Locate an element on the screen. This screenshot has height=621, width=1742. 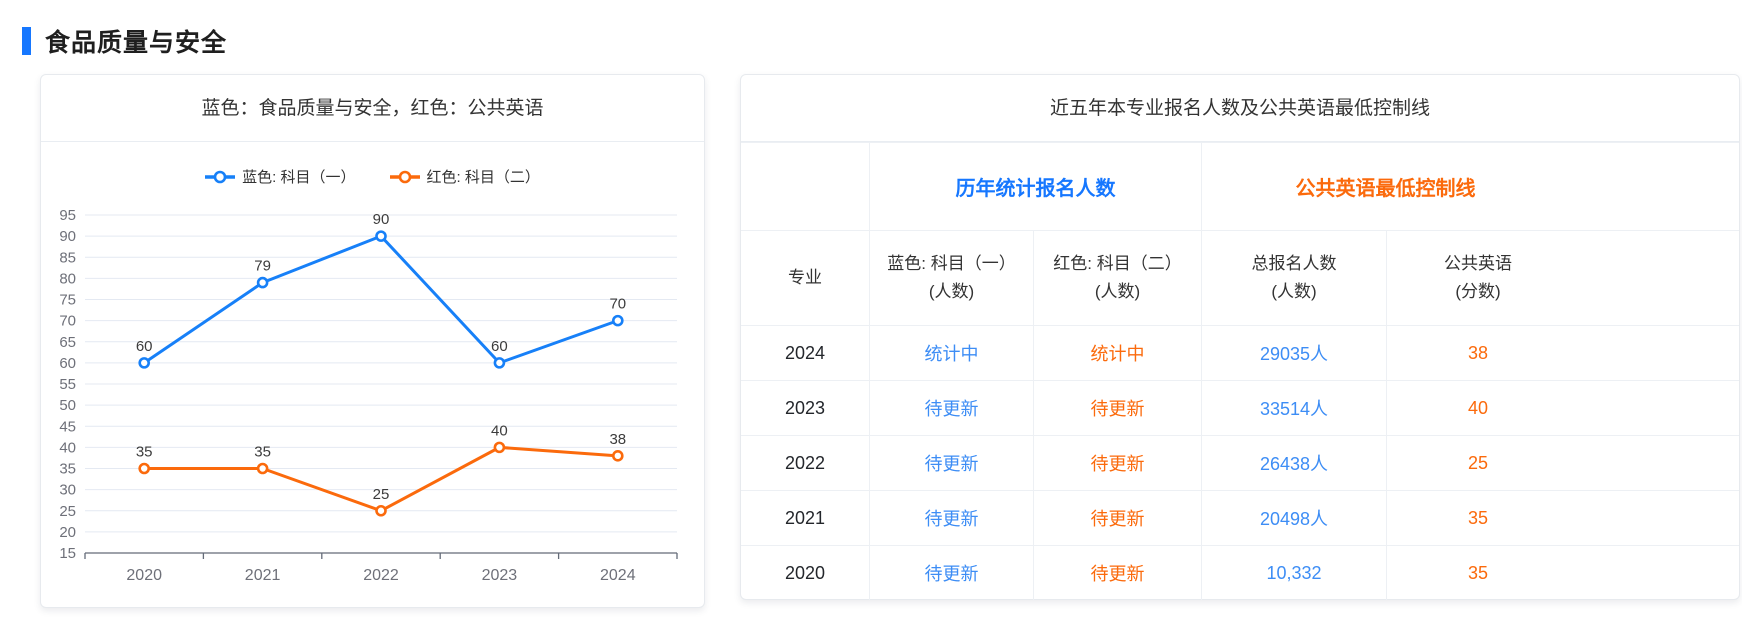
english-score-cell: 35 is located at coordinates (1562, 517).